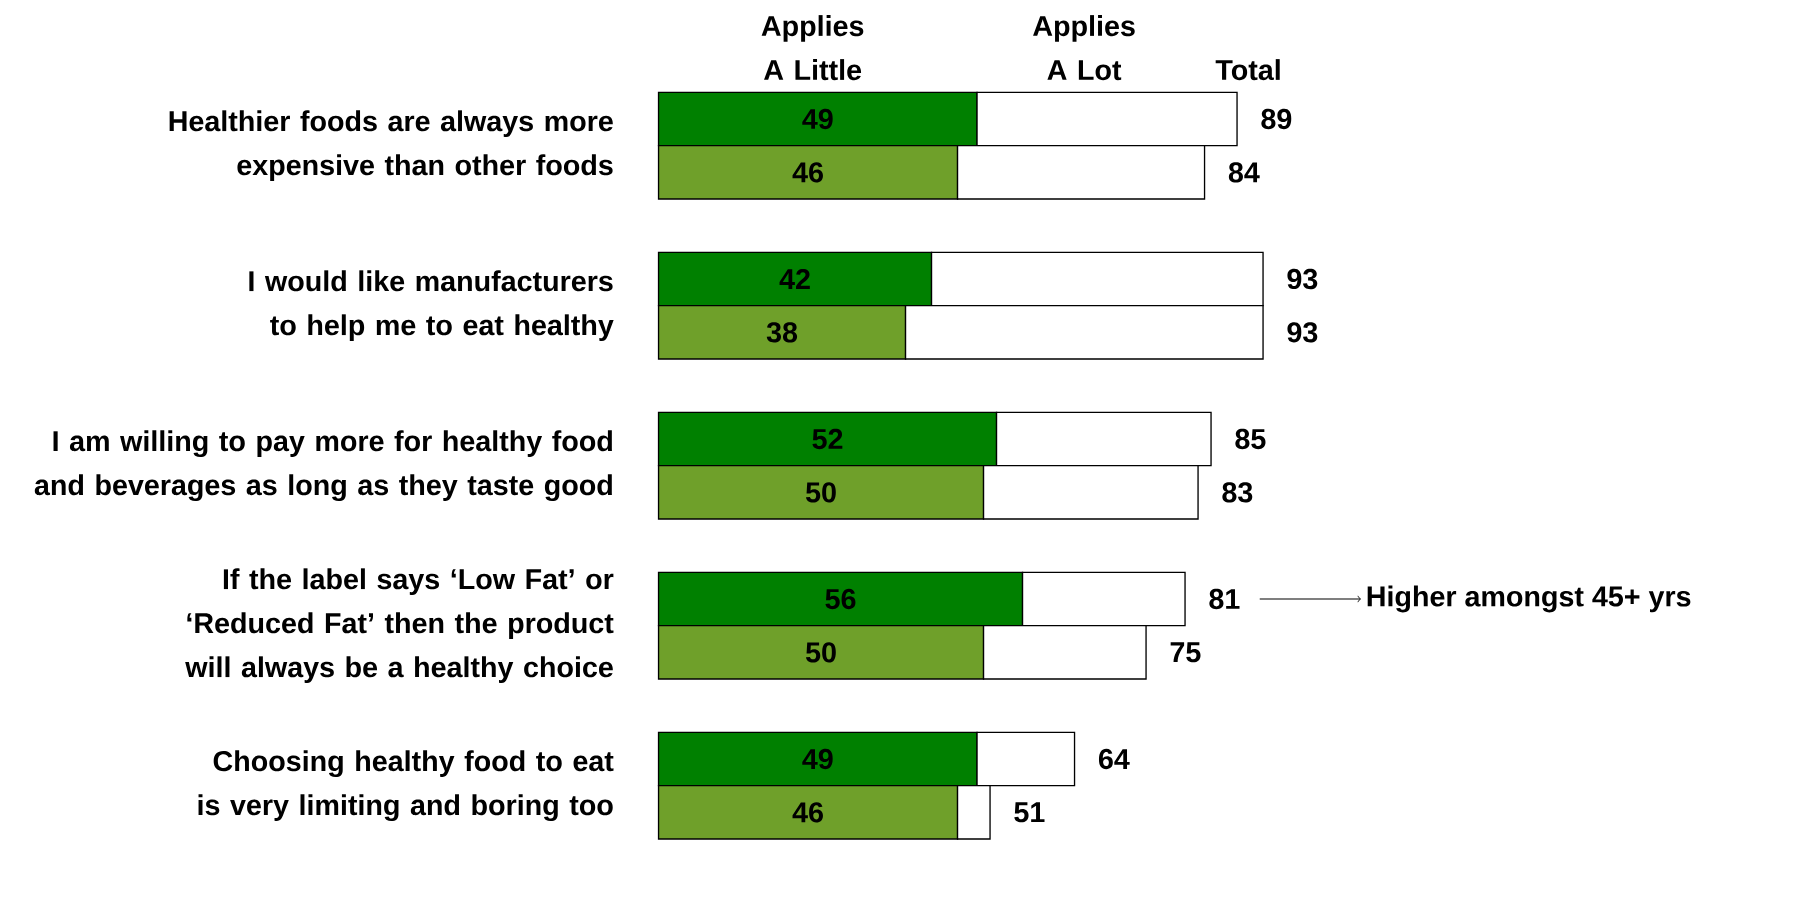 This screenshot has height=899, width=1805. Describe the element at coordinates (1529, 599) in the screenshot. I see `text: Higher amongst 45+ yrs` at that location.